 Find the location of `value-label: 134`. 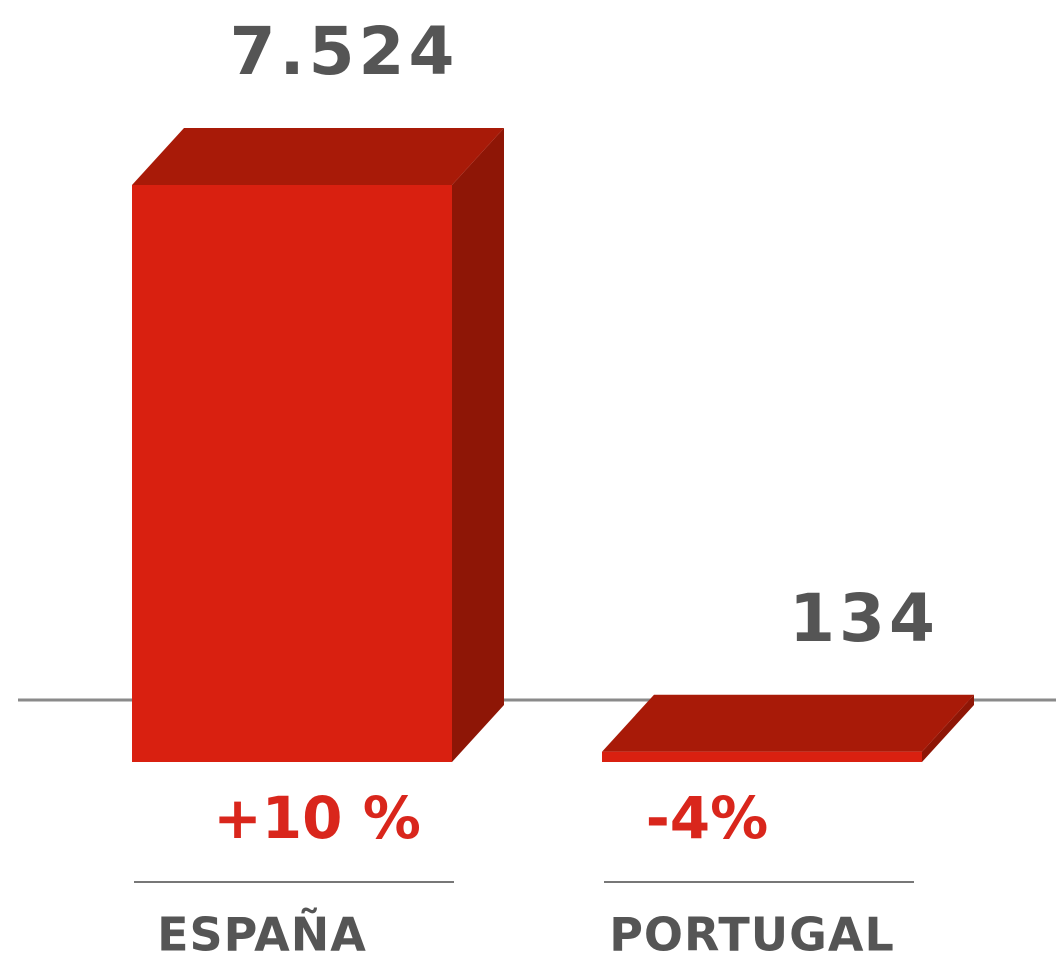

value-label: 134 is located at coordinates (864, 618).